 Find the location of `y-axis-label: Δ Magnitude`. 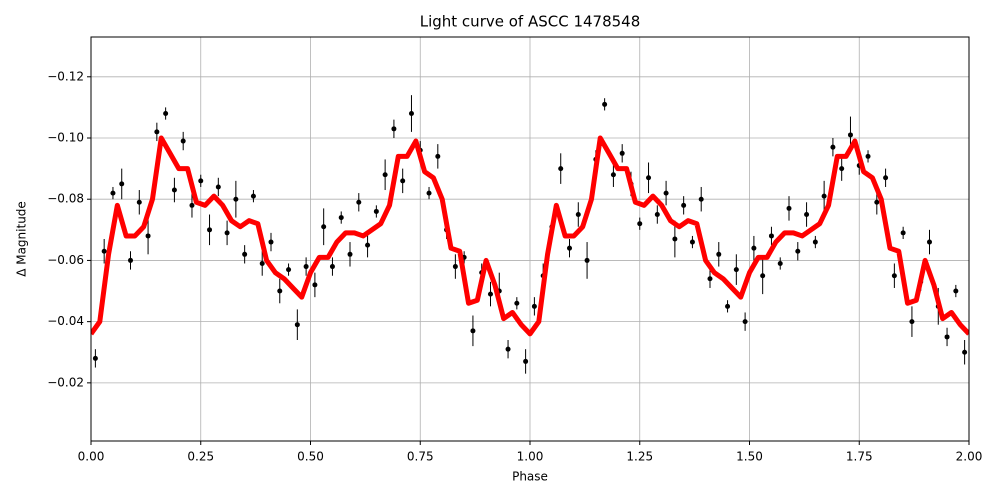

y-axis-label: Δ Magnitude is located at coordinates (22, 239).